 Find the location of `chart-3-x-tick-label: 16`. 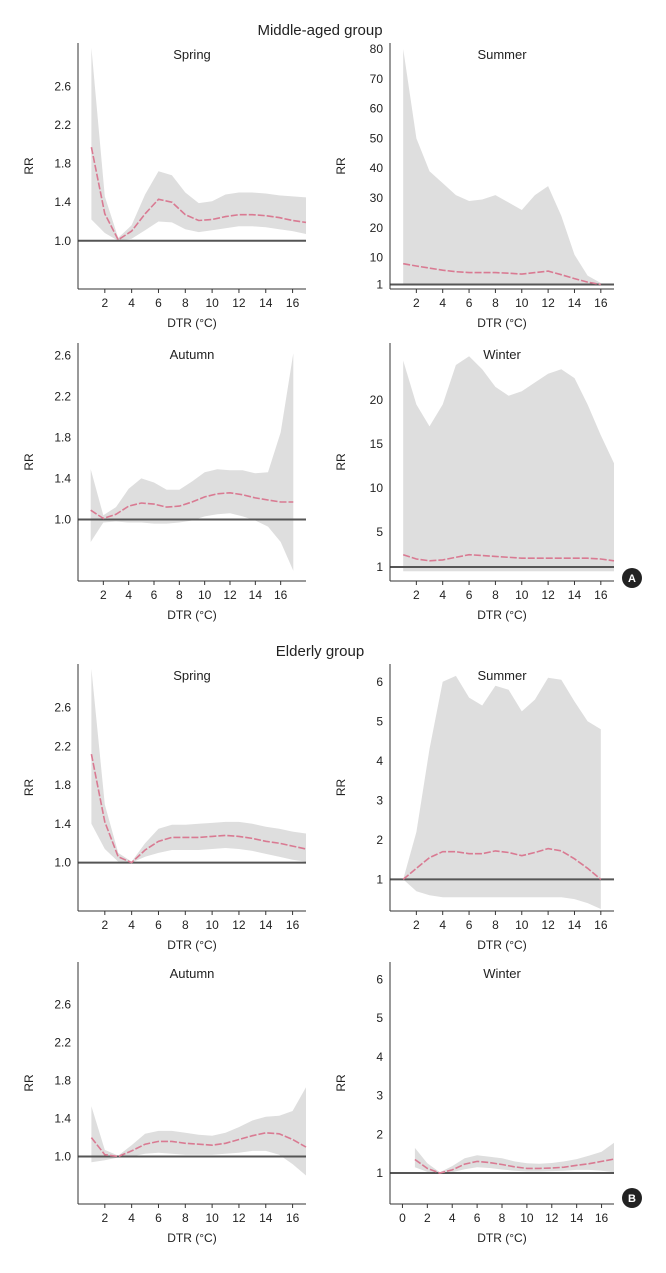

chart-3-x-tick-label: 16 is located at coordinates (281, 595).